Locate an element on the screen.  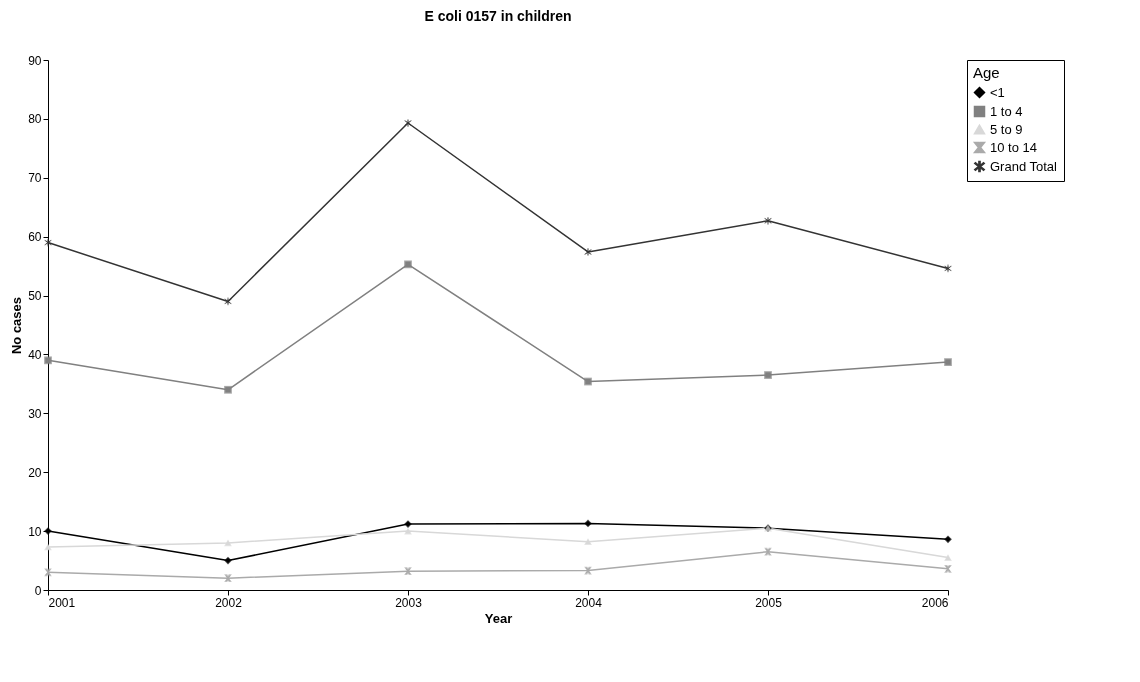
y-tick-label: 50 is located at coordinates (35, 296).